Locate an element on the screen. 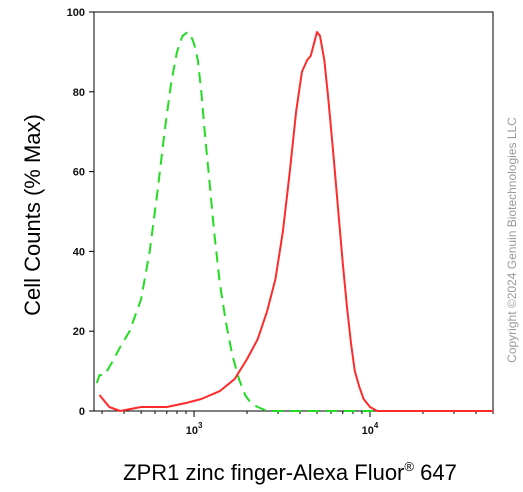 This screenshot has height=492, width=523. x-axis-title-tail: 647 is located at coordinates (435, 472).